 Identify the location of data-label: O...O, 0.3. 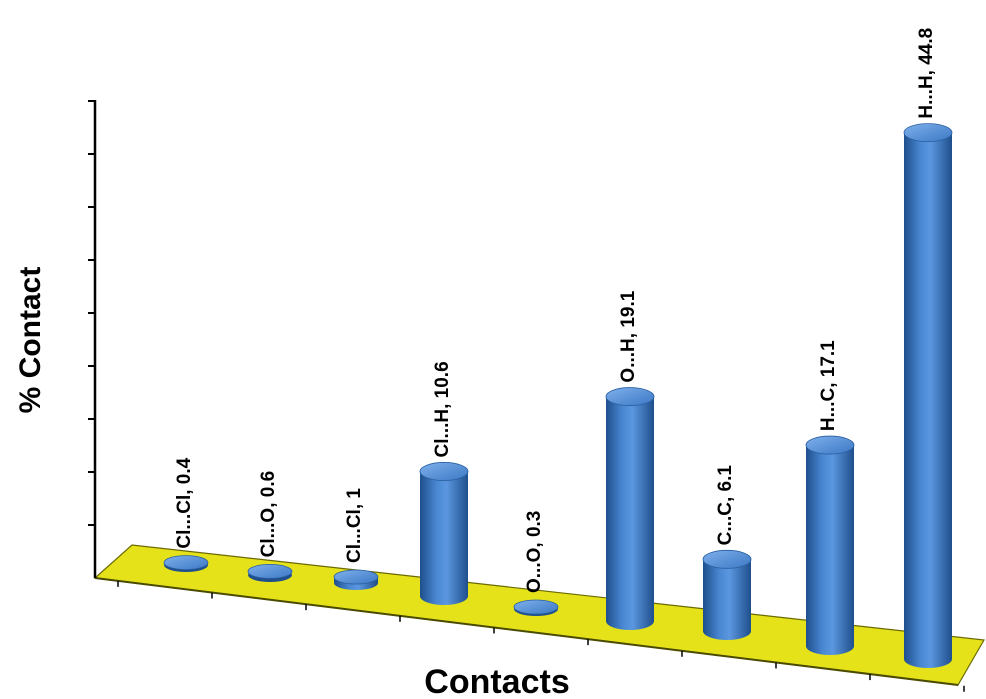
(534, 552).